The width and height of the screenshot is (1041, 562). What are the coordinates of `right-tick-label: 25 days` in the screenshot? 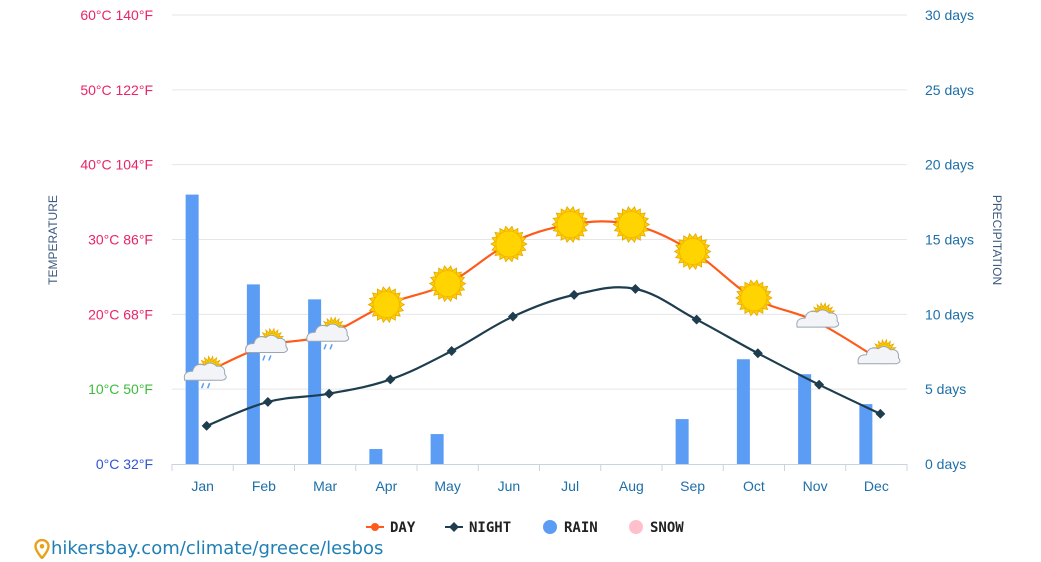 It's located at (949, 90).